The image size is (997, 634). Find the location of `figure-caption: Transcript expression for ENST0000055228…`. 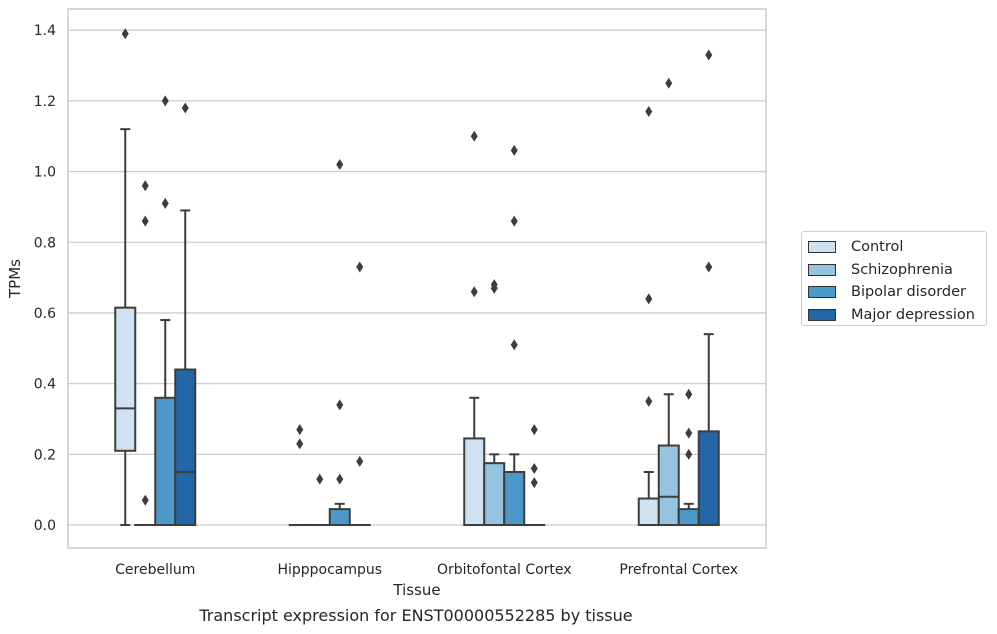

figure-caption: Transcript expression for ENST0000055228… is located at coordinates (416, 615).